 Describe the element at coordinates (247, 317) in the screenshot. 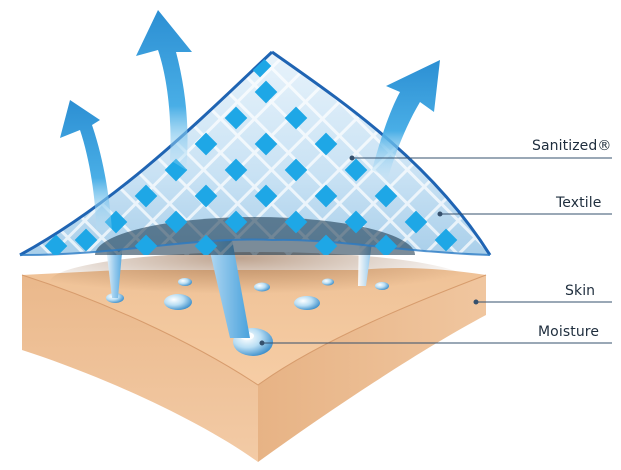

I see `moisture-droplets` at that location.